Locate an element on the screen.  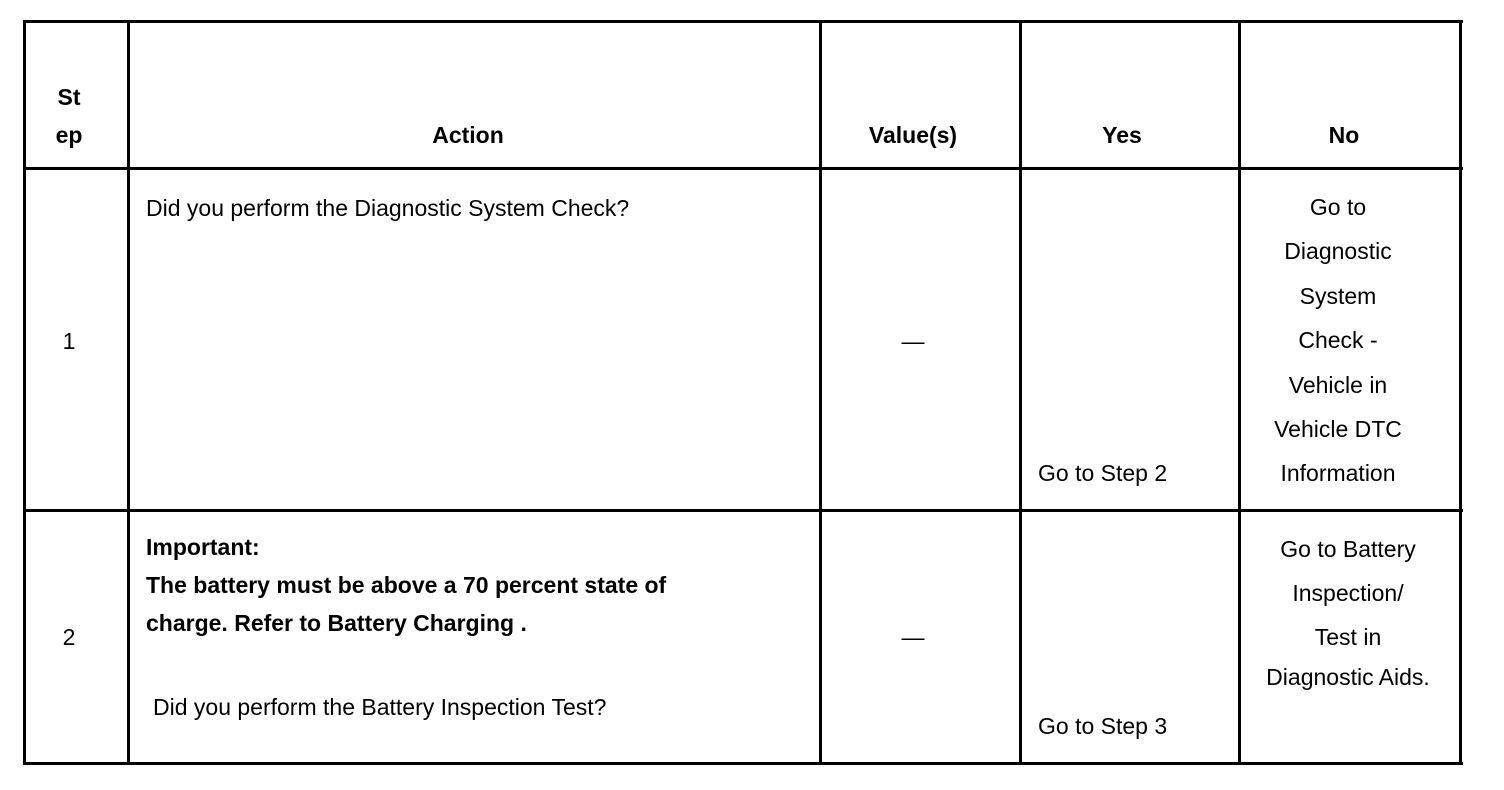
header-action: Action is located at coordinates (468, 135).